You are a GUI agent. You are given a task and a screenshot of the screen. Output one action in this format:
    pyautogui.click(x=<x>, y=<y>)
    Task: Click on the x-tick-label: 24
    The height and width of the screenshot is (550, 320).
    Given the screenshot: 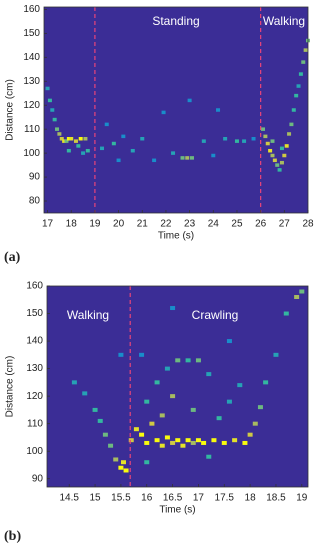 What is the action you would take?
    pyautogui.click(x=214, y=224)
    